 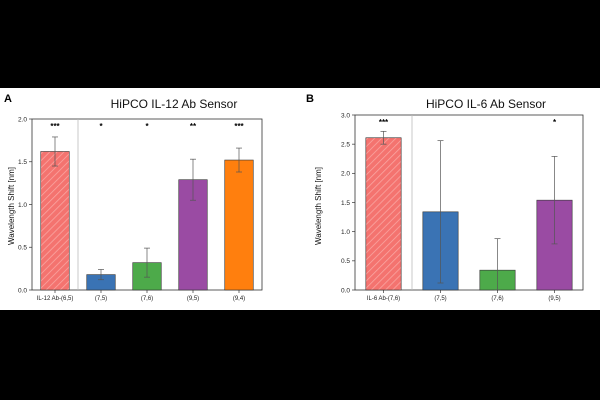 What do you see at coordinates (55, 299) in the screenshot?
I see `chart-a-category-label: IL-12 Ab-(6,5)` at bounding box center [55, 299].